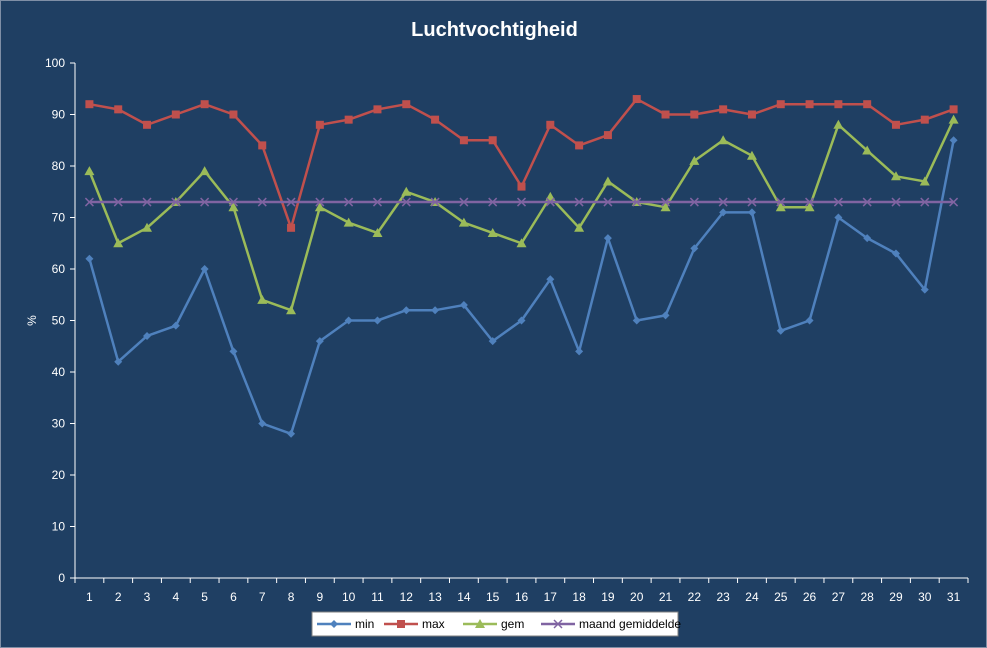  I want to click on x-tick-label: 17, so click(551, 597).